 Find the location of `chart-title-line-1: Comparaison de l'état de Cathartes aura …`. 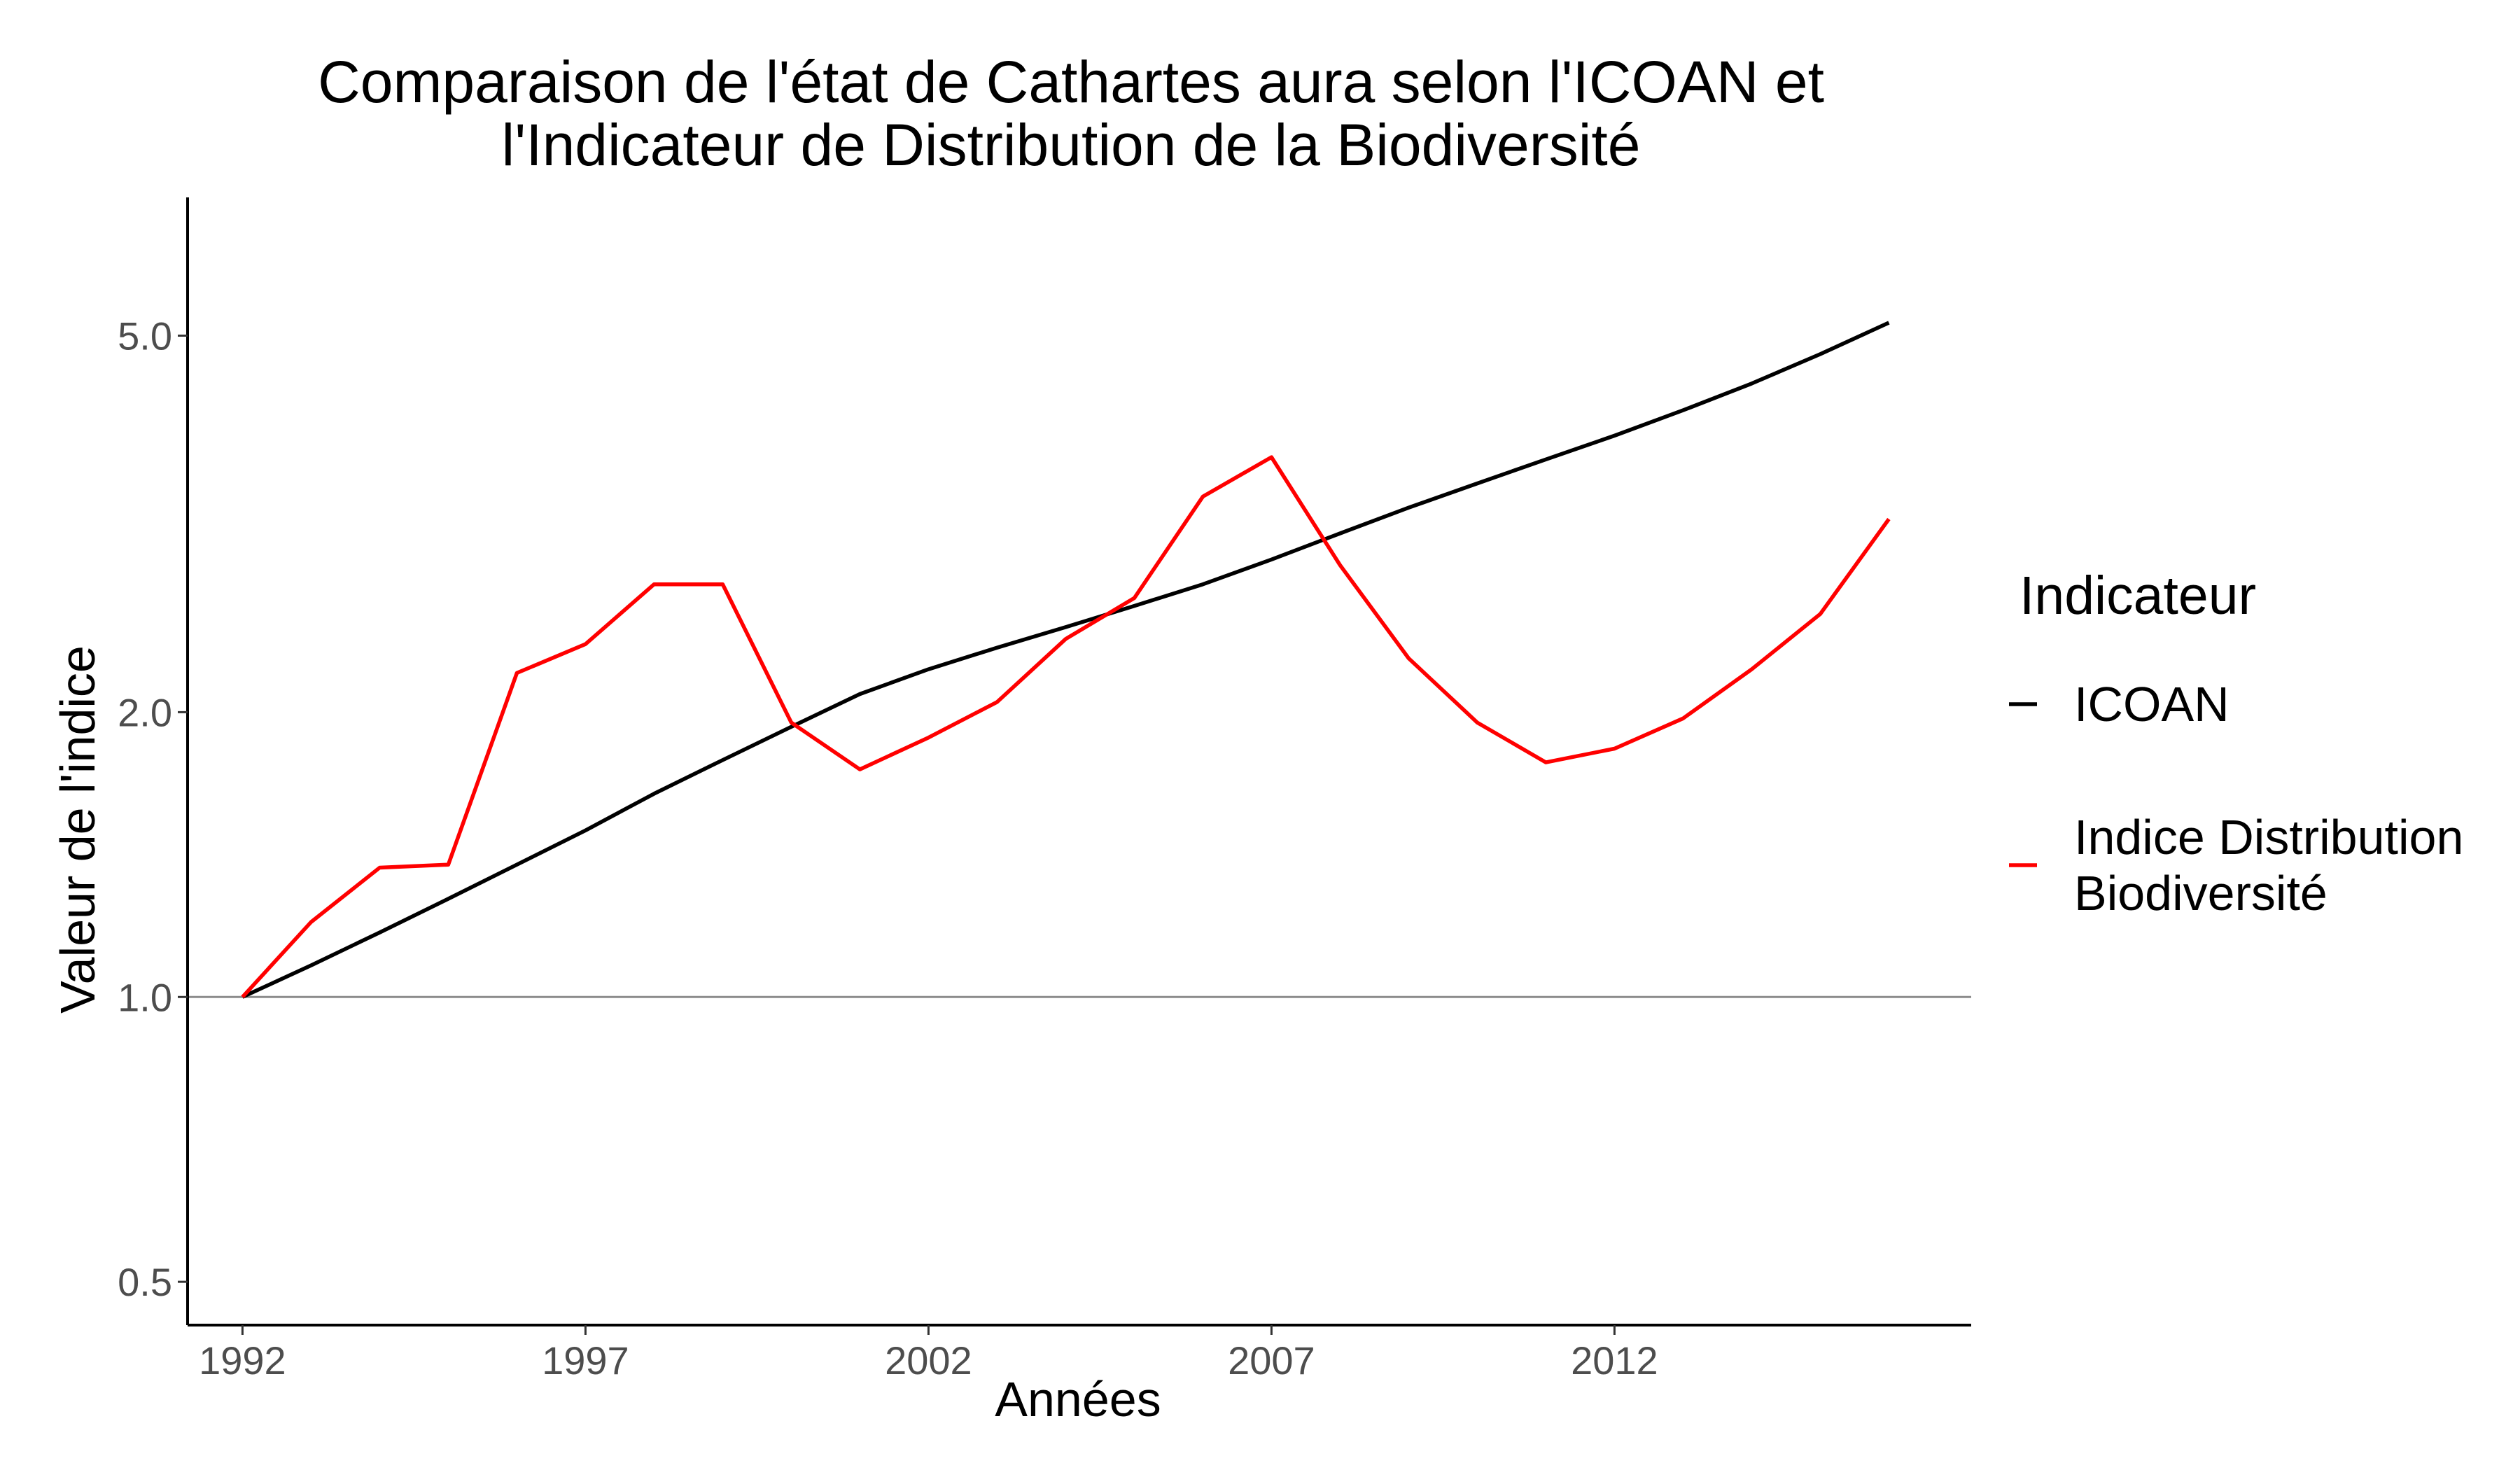

chart-title-line-1: Comparaison de l'état de Cathartes aura … is located at coordinates (1071, 82).